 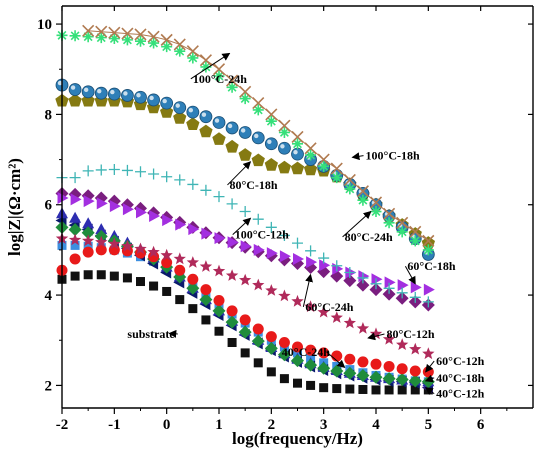 I want to click on annotation: 80°C-18h, so click(x=252, y=176).